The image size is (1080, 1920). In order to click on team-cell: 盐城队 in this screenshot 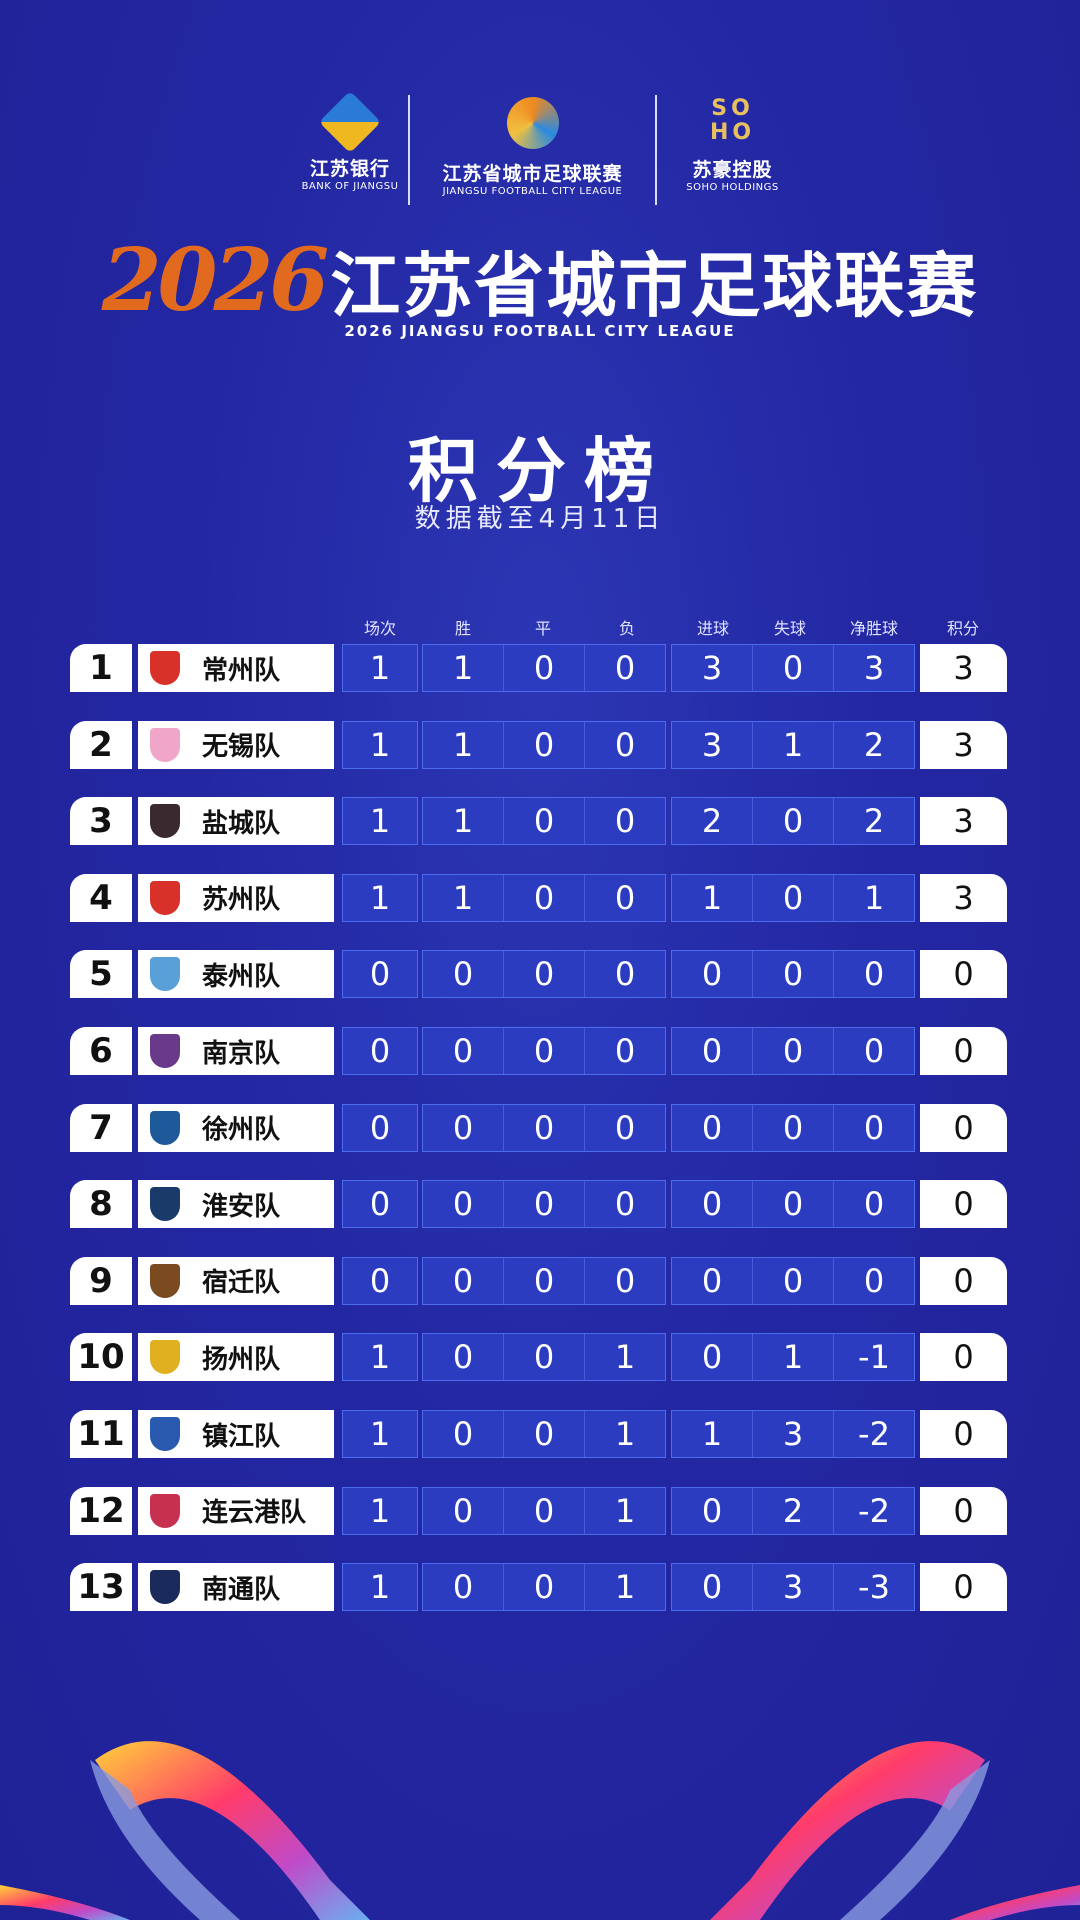, I will do `click(236, 821)`.